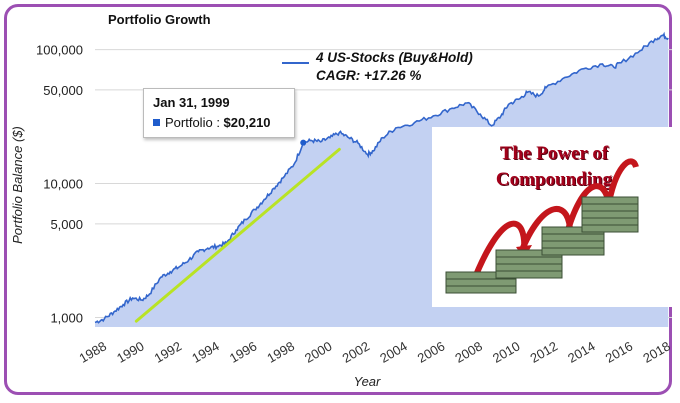 This screenshot has height=403, width=680. What do you see at coordinates (303, 142) in the screenshot?
I see `hover-point` at bounding box center [303, 142].